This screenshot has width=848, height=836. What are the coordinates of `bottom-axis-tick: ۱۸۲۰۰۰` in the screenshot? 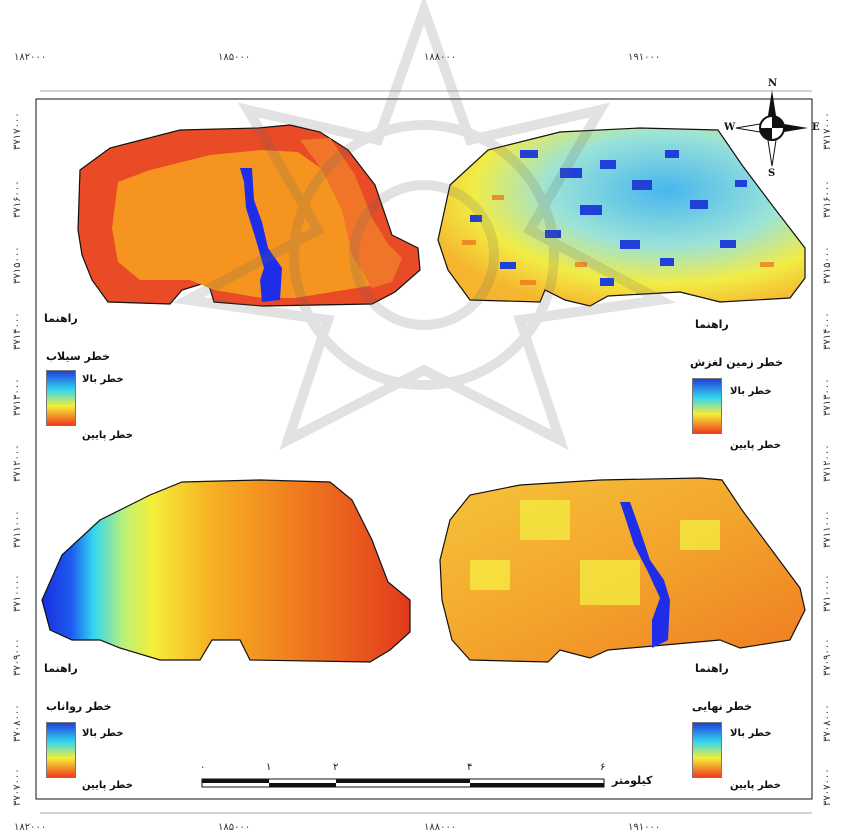 It's located at (30, 827).